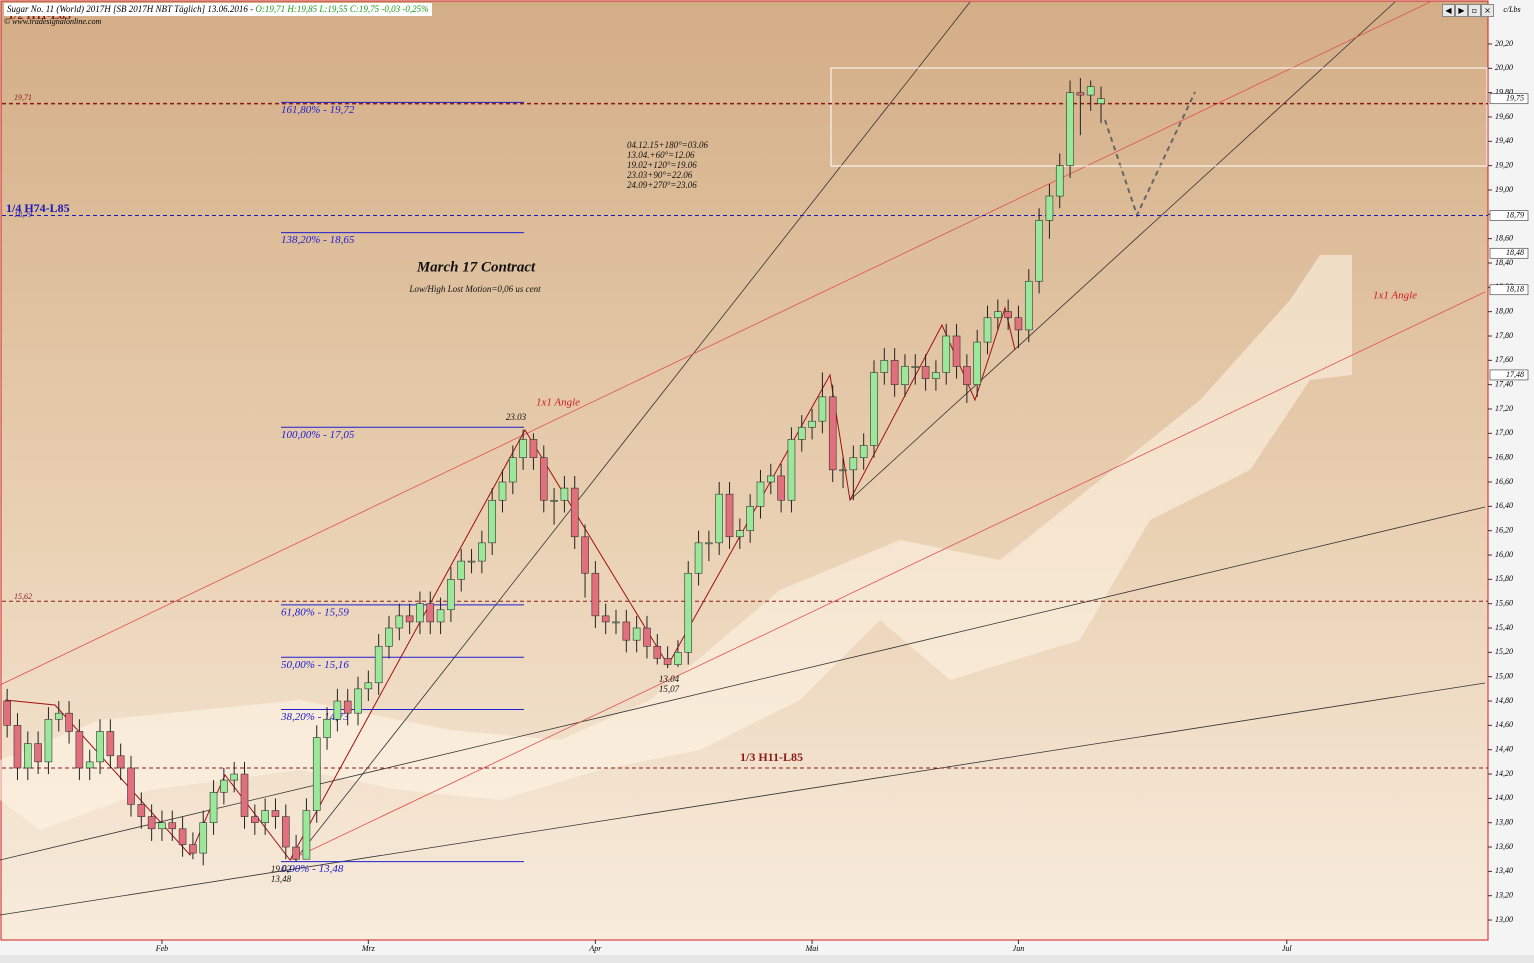 Image resolution: width=1534 pixels, height=963 pixels. What do you see at coordinates (1504, 457) in the screenshot?
I see `y-tick-label: 16,80` at bounding box center [1504, 457].